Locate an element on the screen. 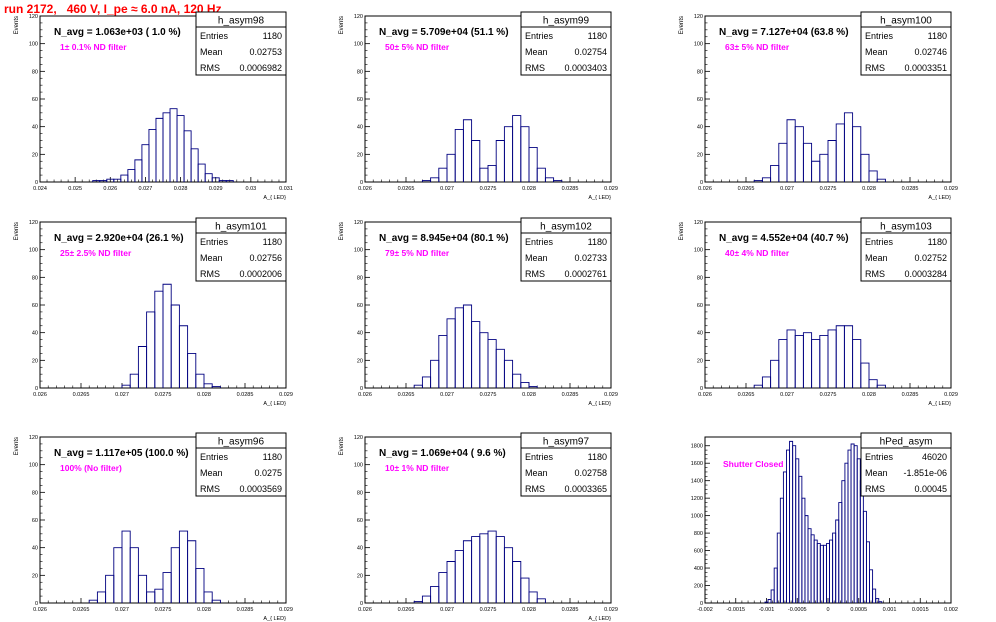 This screenshot has width=996, height=622. stat-value: 0.0003403 is located at coordinates (585, 68).